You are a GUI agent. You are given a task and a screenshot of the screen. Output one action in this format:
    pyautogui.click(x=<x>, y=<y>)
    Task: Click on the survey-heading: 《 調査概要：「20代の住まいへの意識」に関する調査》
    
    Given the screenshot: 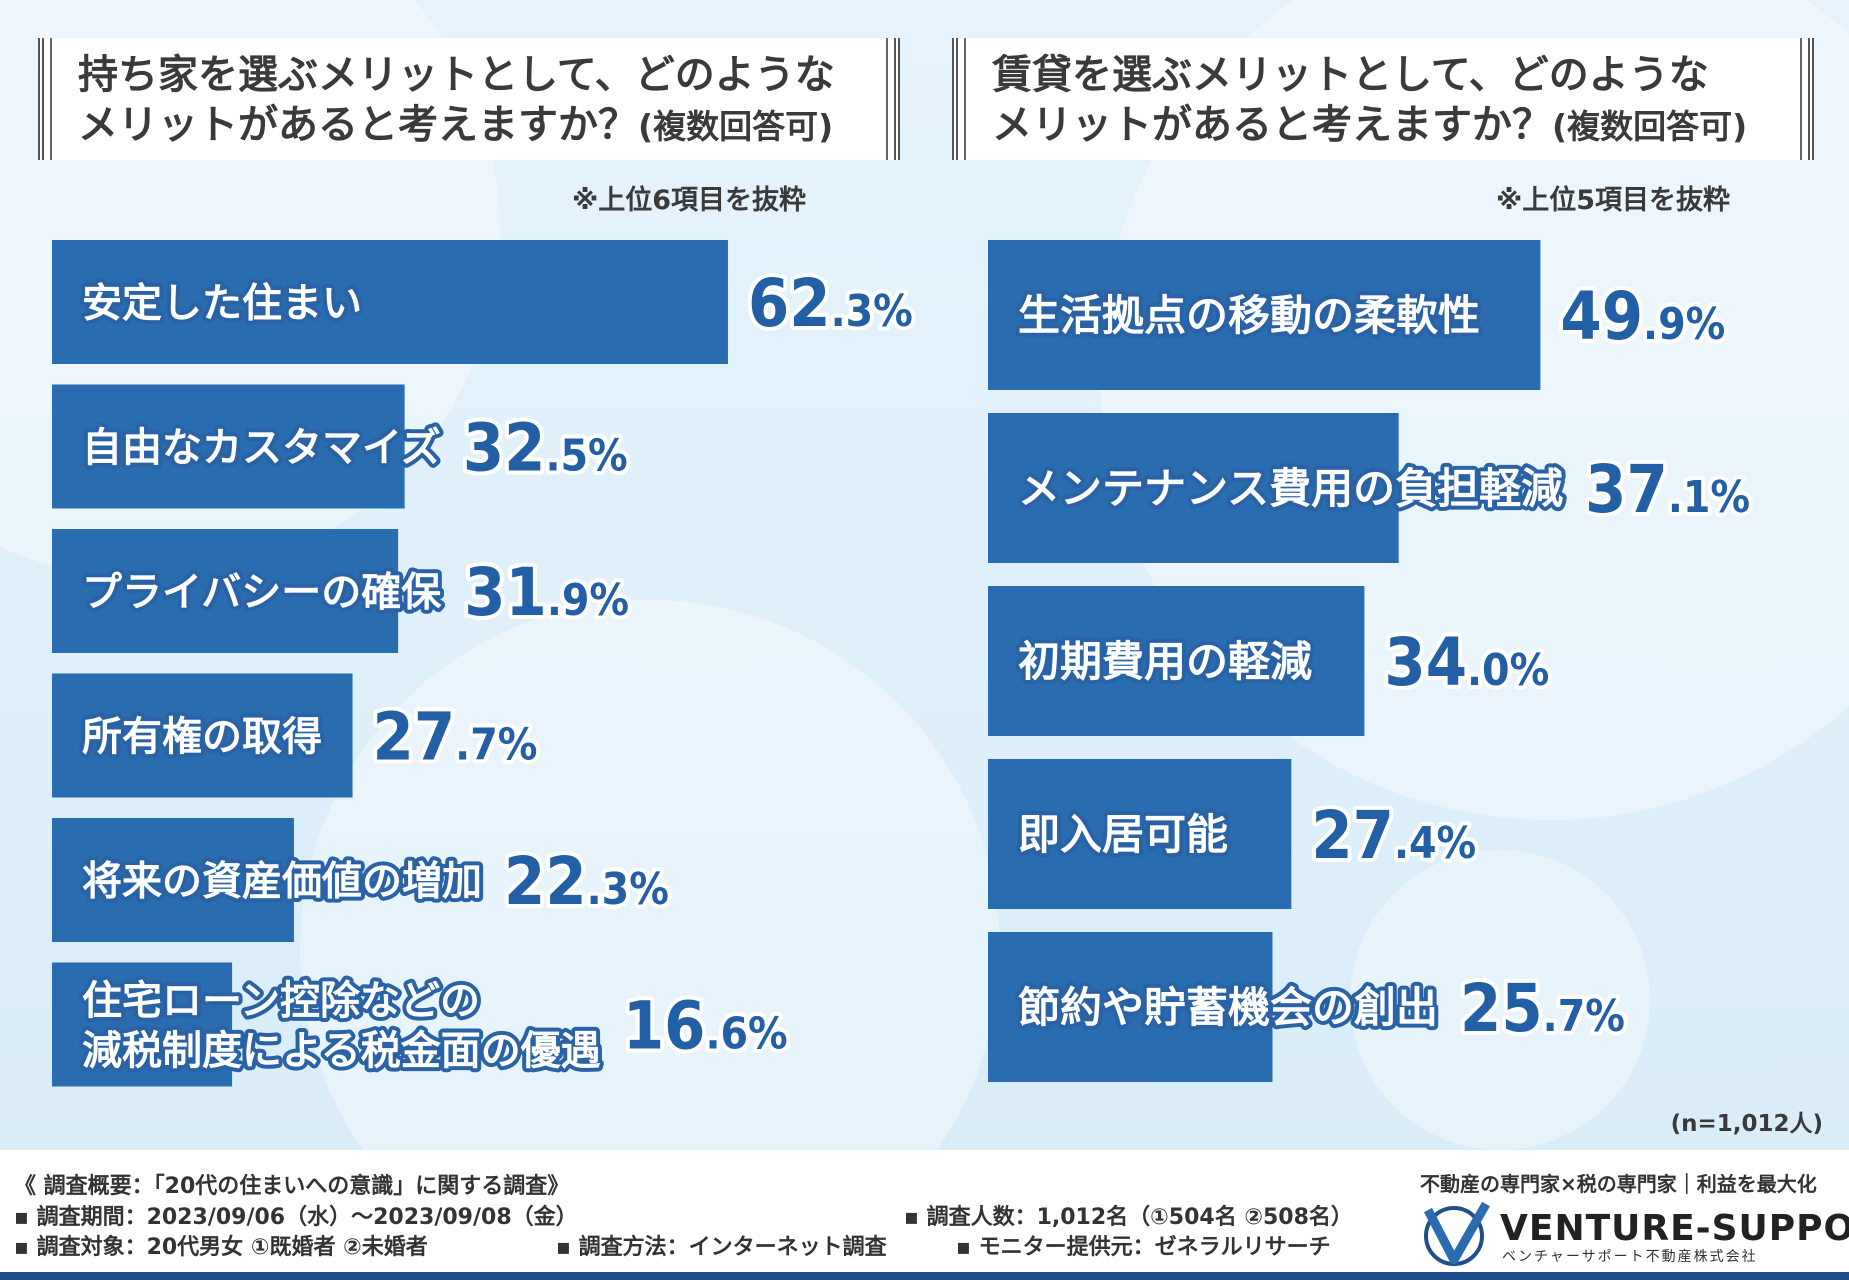 What is the action you would take?
    pyautogui.click(x=292, y=1186)
    